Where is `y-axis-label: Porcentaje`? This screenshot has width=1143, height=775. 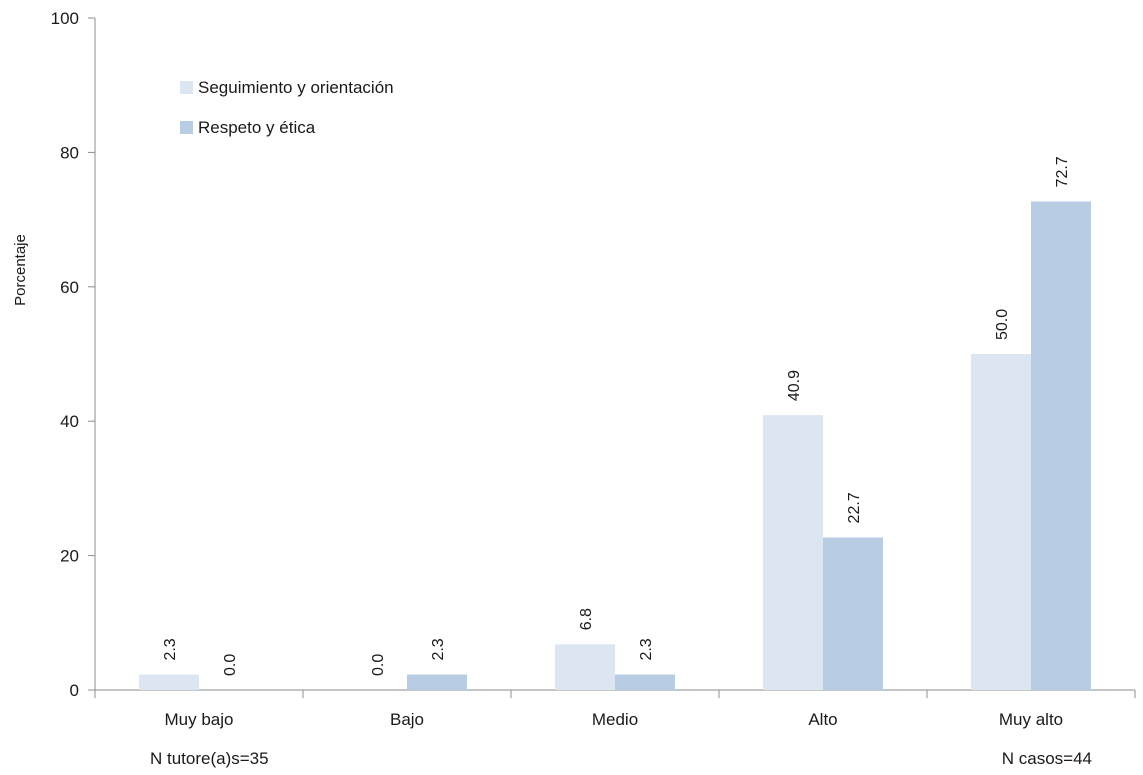 y-axis-label: Porcentaje is located at coordinates (20, 270).